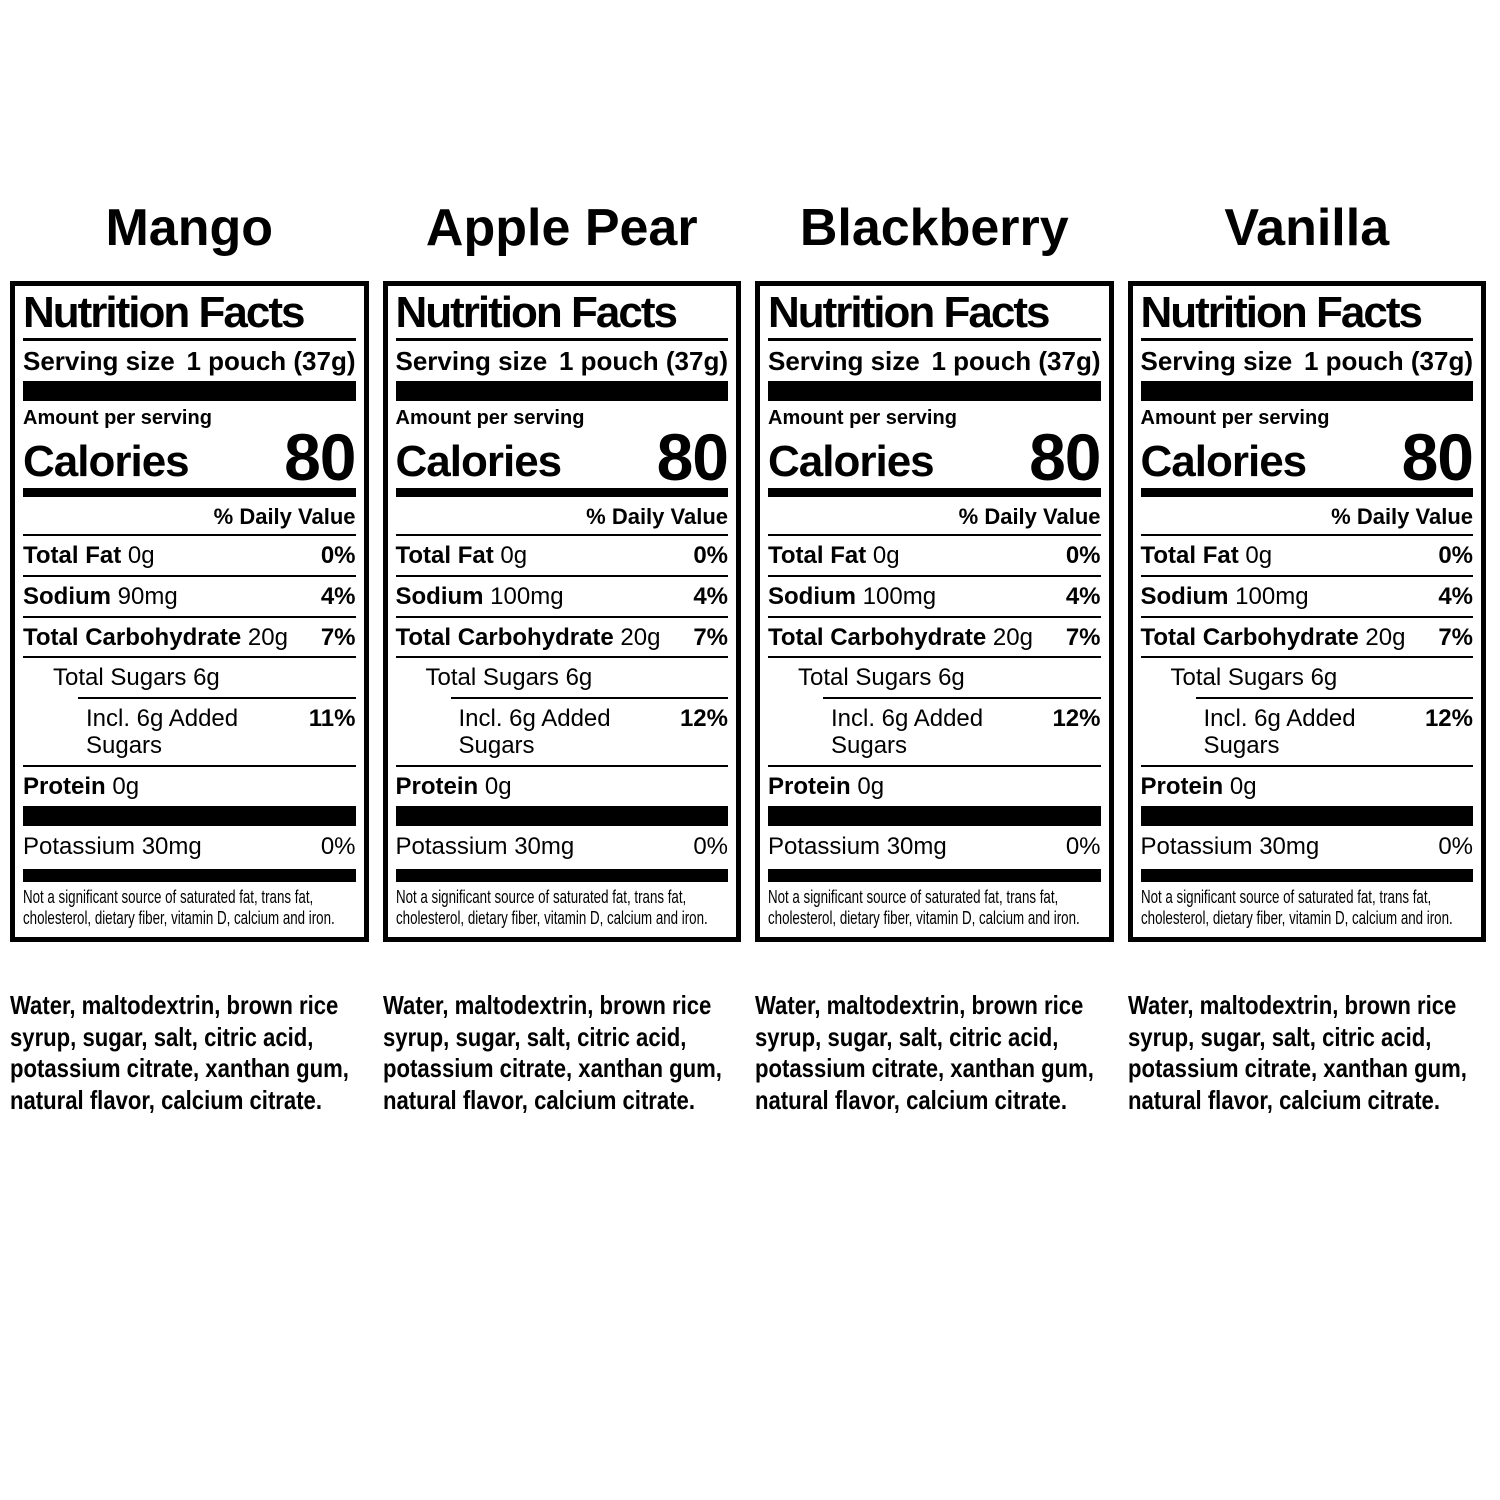 This screenshot has height=1500, width=1500. Describe the element at coordinates (332, 718) in the screenshot. I see `nutrient-dv: 11%` at that location.